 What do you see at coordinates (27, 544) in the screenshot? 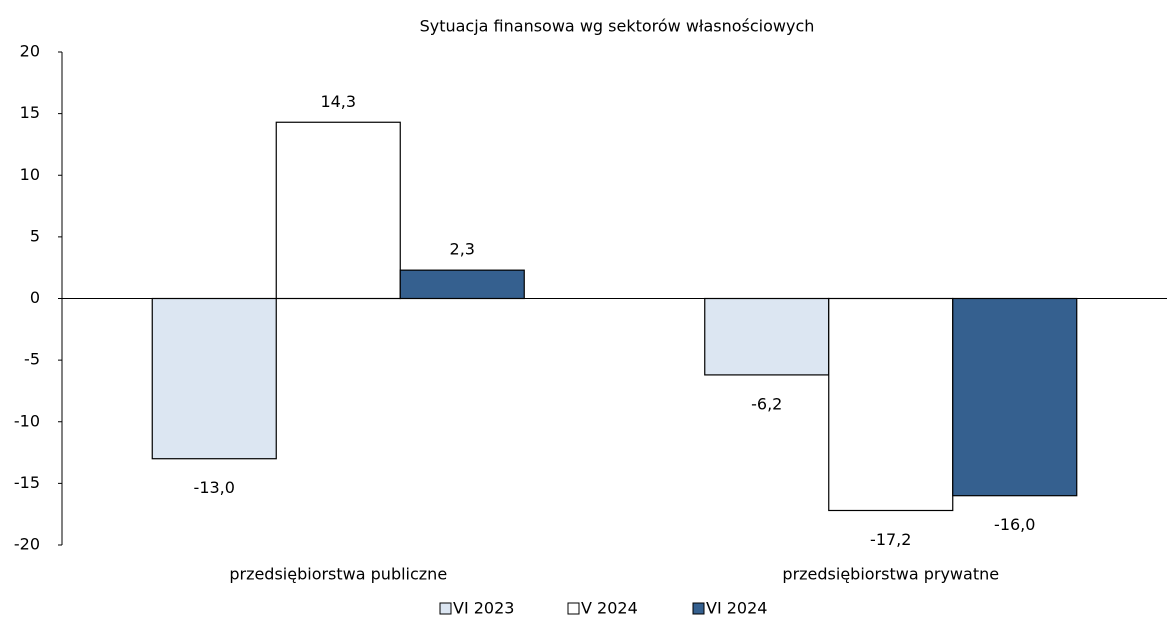
I see `y-tick-label: -20` at bounding box center [27, 544].